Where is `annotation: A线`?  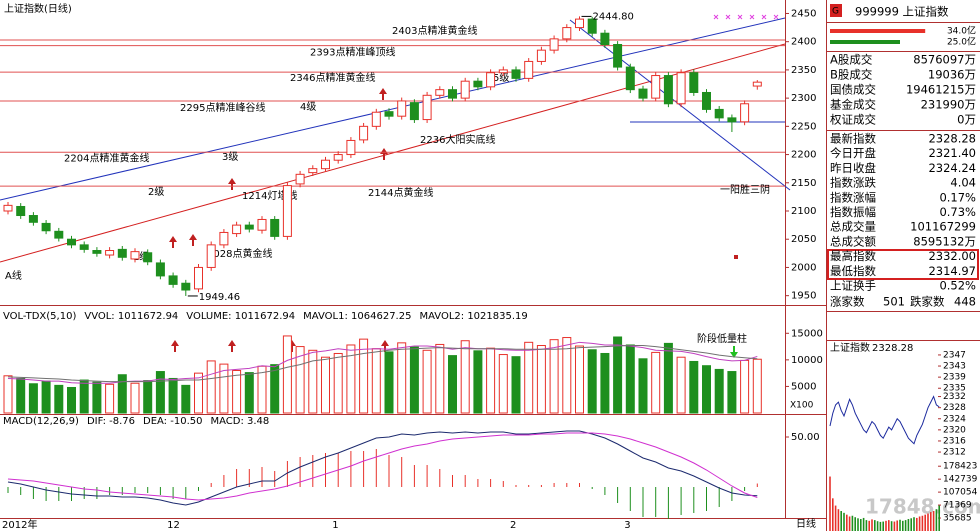 annotation: A线 is located at coordinates (13, 275).